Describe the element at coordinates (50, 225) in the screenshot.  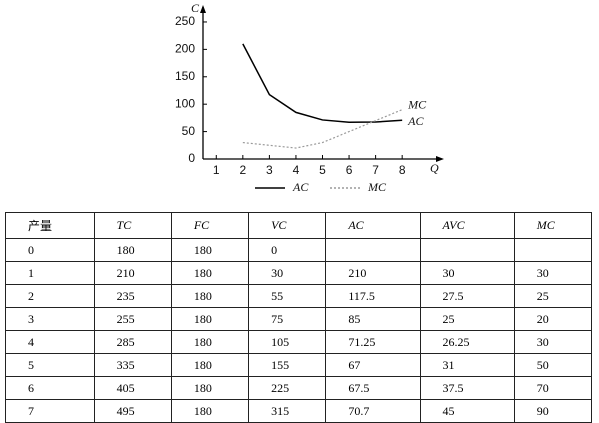
I see `header-cell: 产量` at that location.